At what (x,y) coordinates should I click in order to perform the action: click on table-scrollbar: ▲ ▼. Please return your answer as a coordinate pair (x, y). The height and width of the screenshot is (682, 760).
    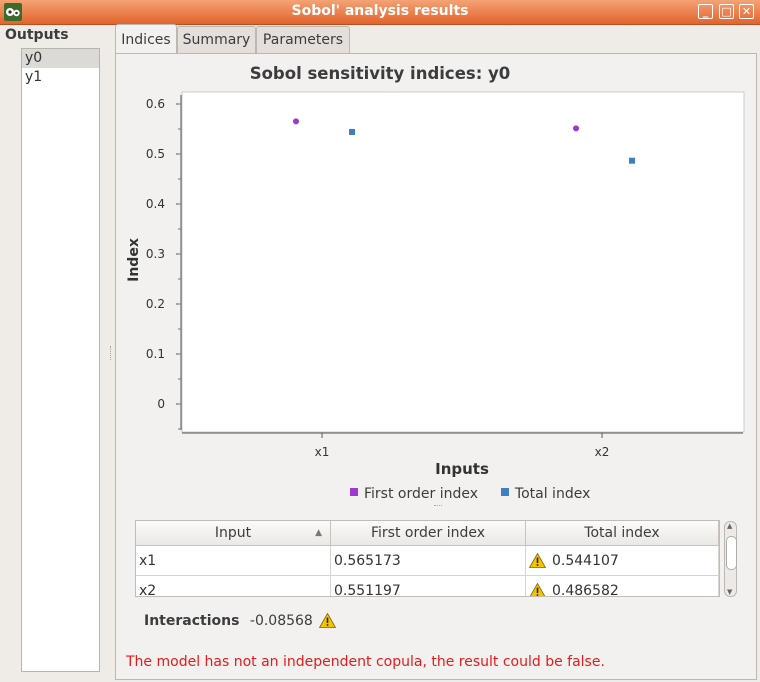
    Looking at the image, I should click on (730, 559).